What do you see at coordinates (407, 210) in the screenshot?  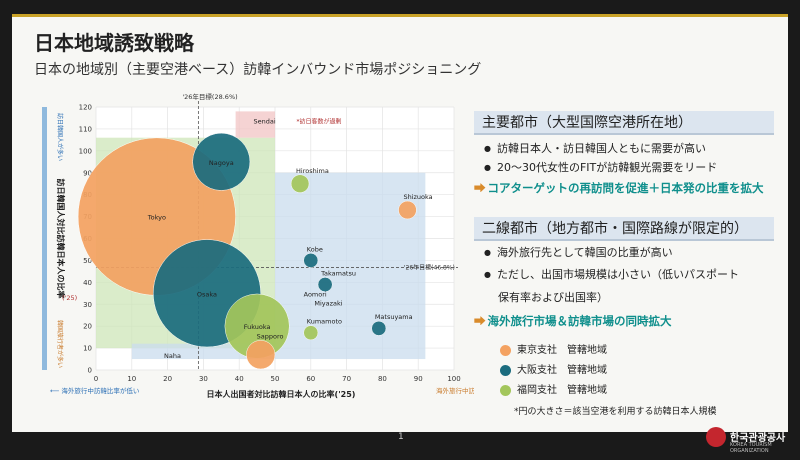 I see `bubble-shizuoka` at bounding box center [407, 210].